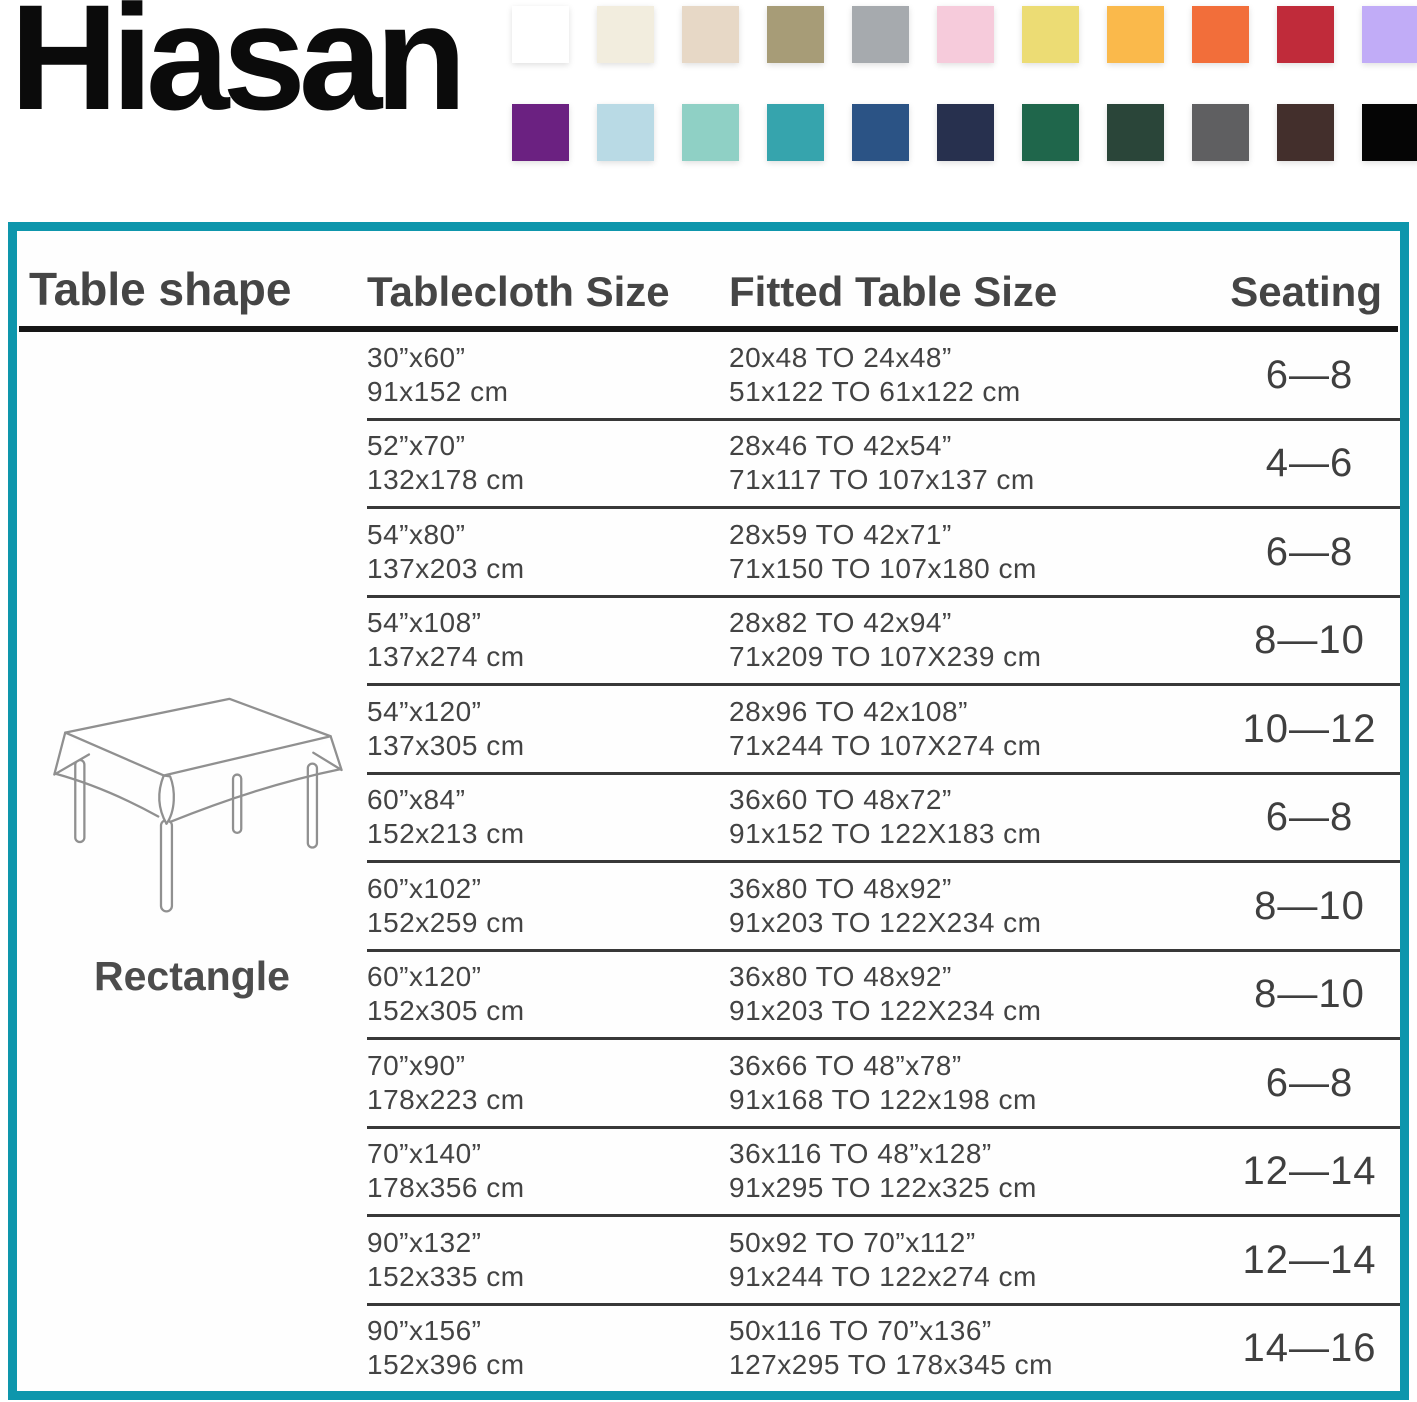  Describe the element at coordinates (710, 132) in the screenshot. I see `color-swatch-aqua` at that location.